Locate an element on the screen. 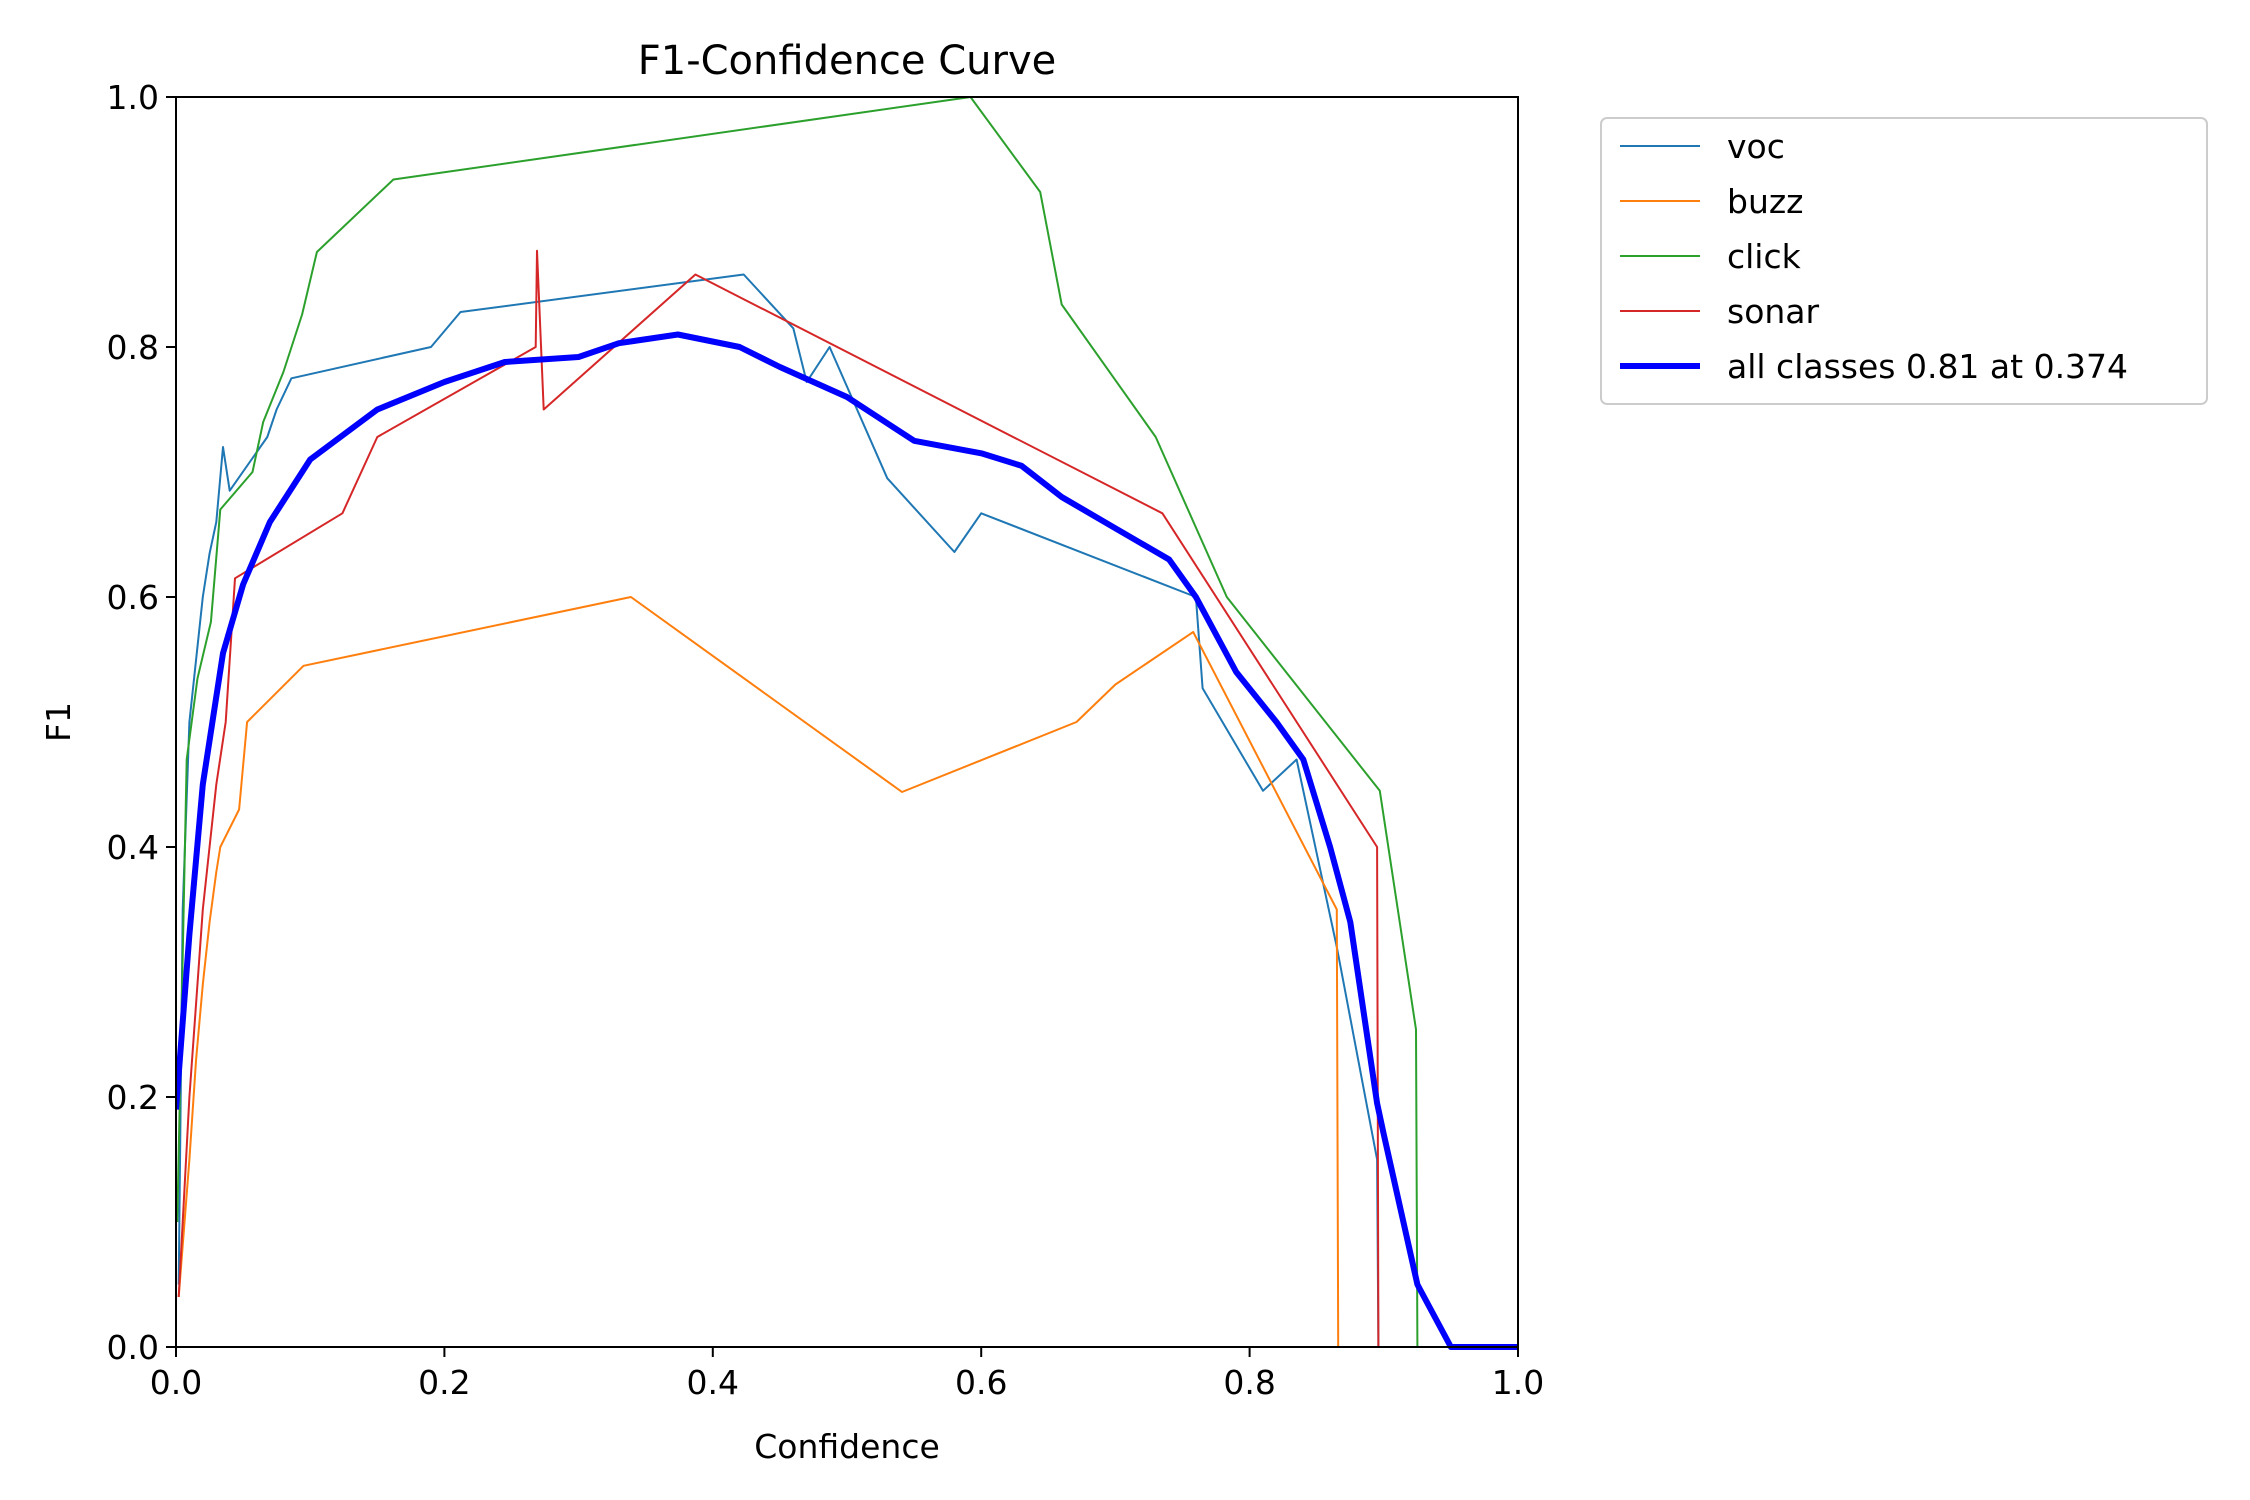 The height and width of the screenshot is (1500, 2250). y-tick-label: 0.6 is located at coordinates (133, 597).